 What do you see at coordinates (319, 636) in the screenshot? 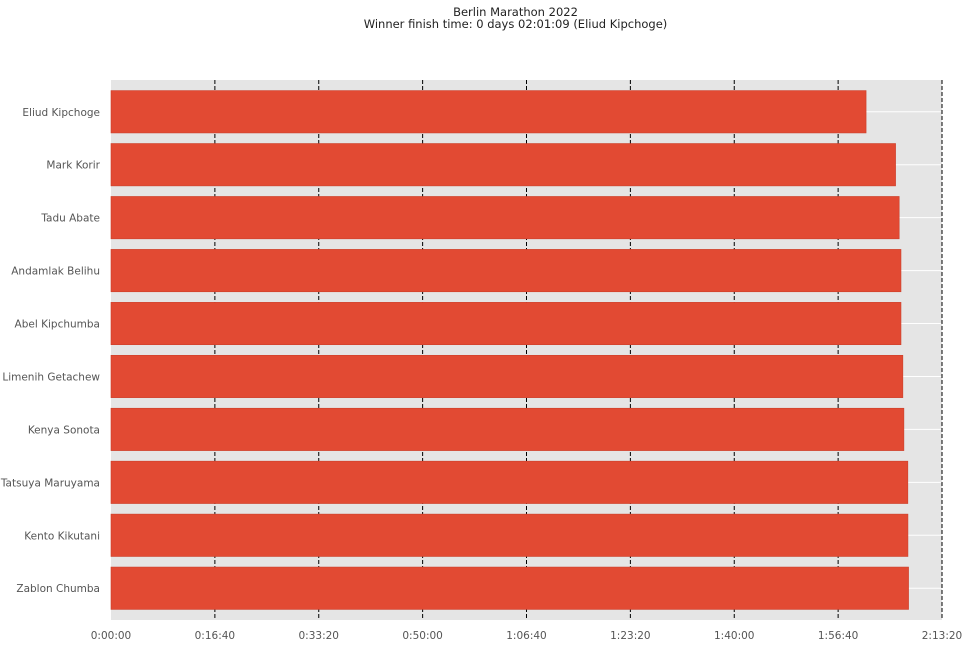
I see `x-tick-label: 0:33:20` at bounding box center [319, 636].